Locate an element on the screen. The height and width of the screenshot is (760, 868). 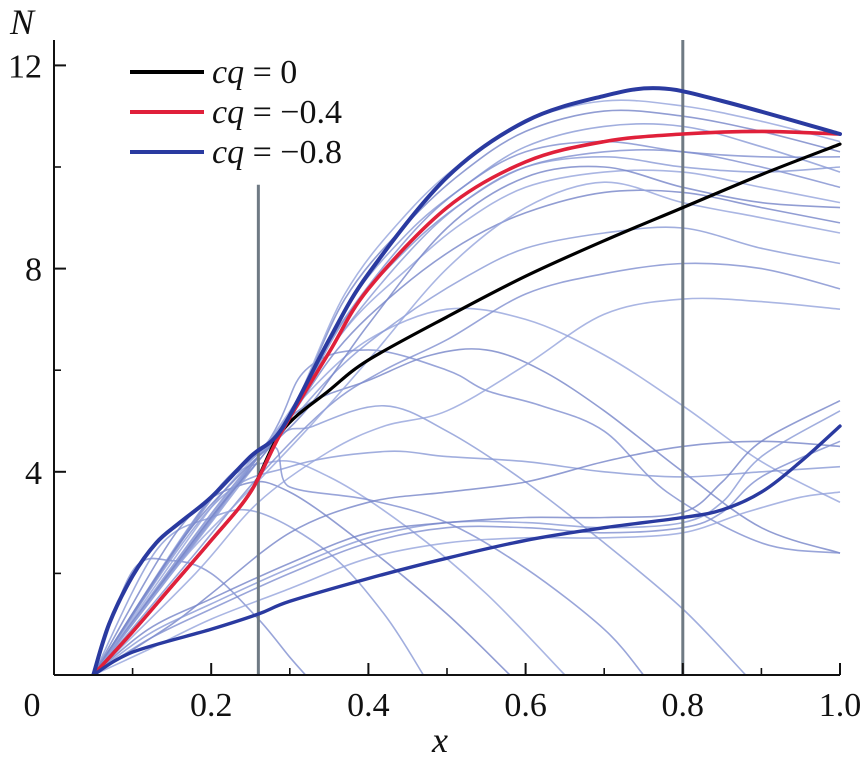
legend-label: cq = 0 is located at coordinates (254, 72).